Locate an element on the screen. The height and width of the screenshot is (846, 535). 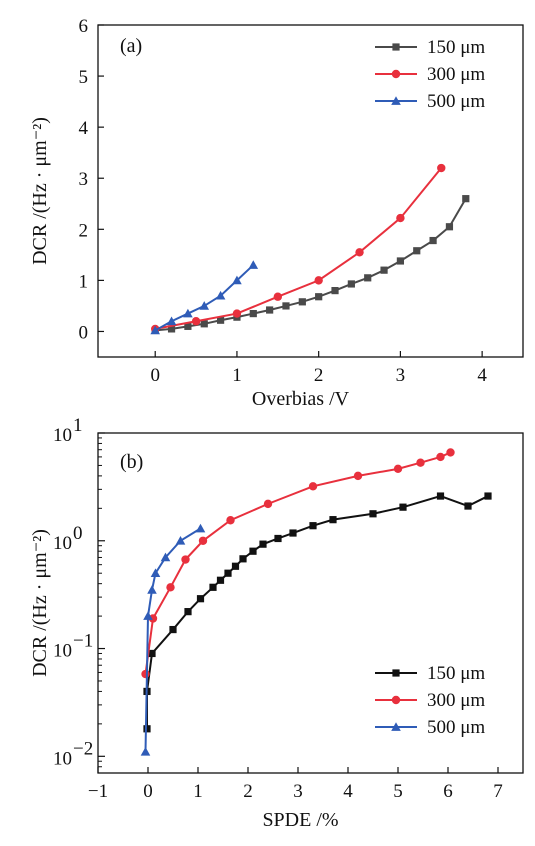
x-axis-title: Overbias /V is located at coordinates (301, 399).